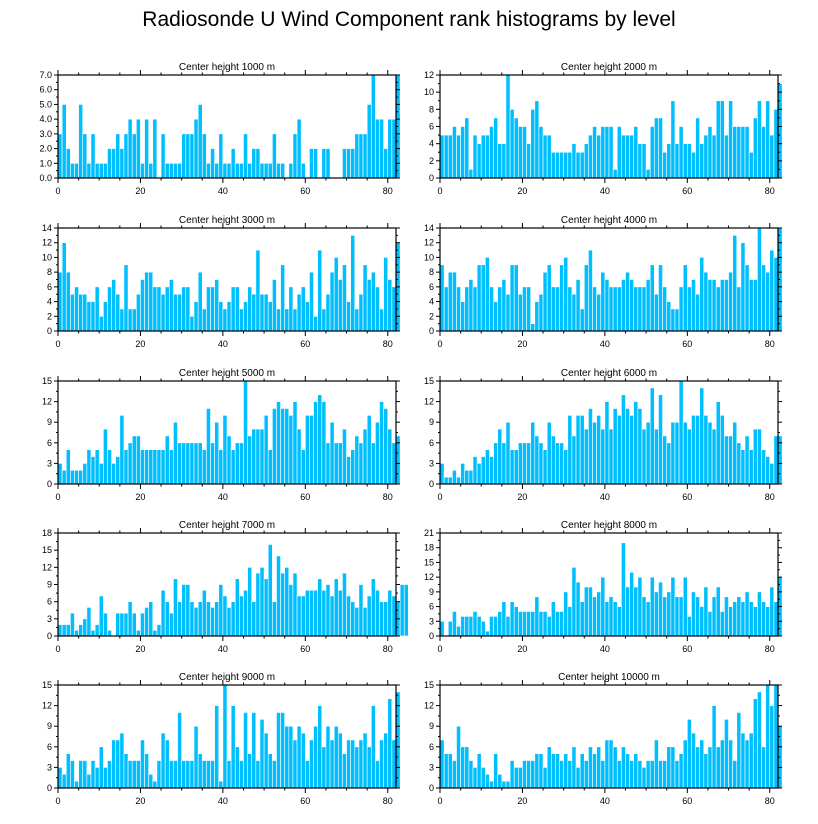 The width and height of the screenshot is (818, 824). I want to click on x-tick-label: 20, so click(140, 191).